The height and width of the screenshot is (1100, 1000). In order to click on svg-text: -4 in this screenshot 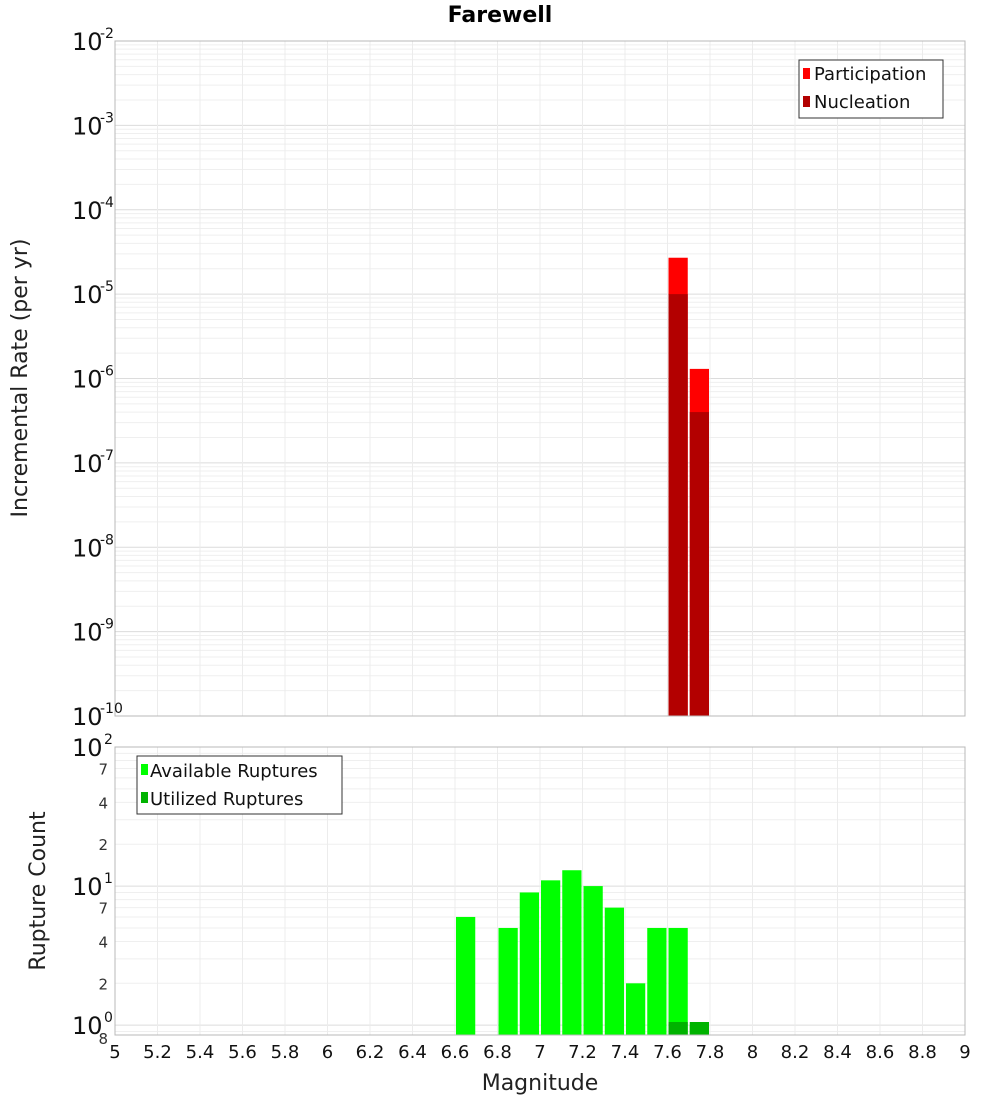, I will do `click(107, 203)`.